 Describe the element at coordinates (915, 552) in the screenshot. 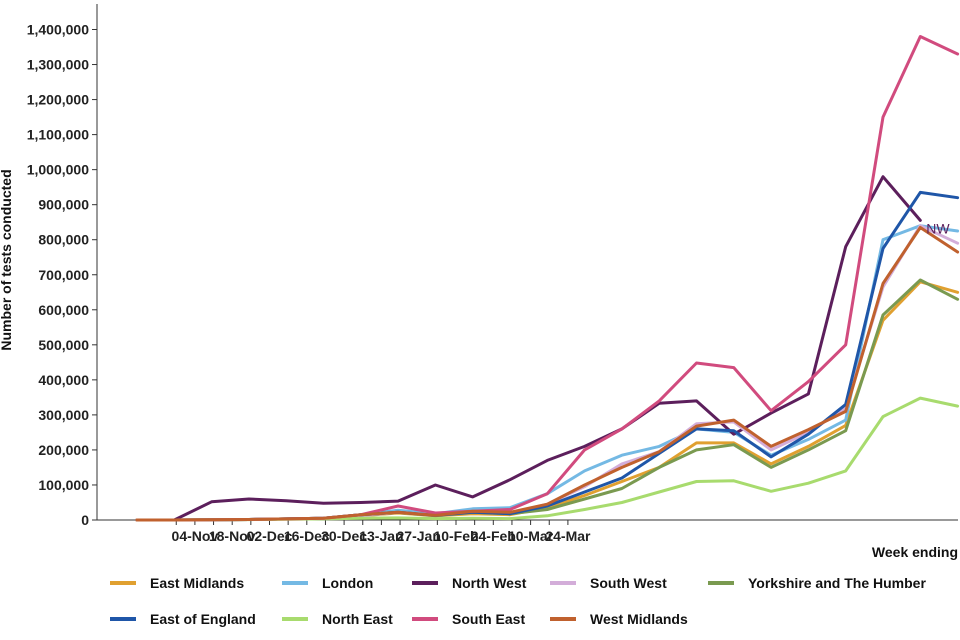

I see `x-axis-title: Week ending` at that location.